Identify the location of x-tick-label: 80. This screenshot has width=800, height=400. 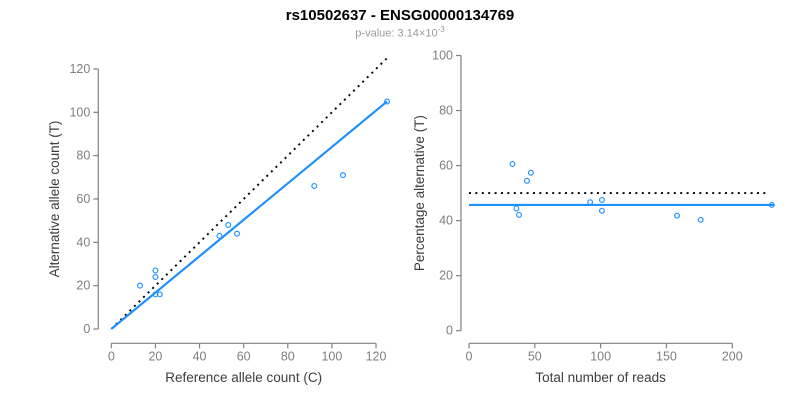
(288, 356).